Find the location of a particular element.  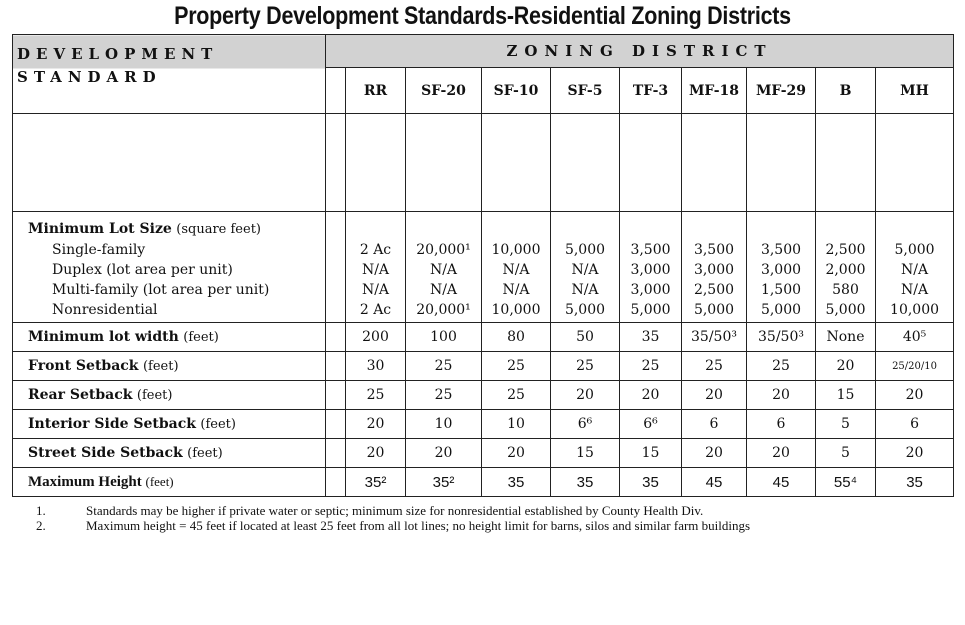

cell-sf-5: 5,000 N/A N/A 5,000 is located at coordinates (585, 267).